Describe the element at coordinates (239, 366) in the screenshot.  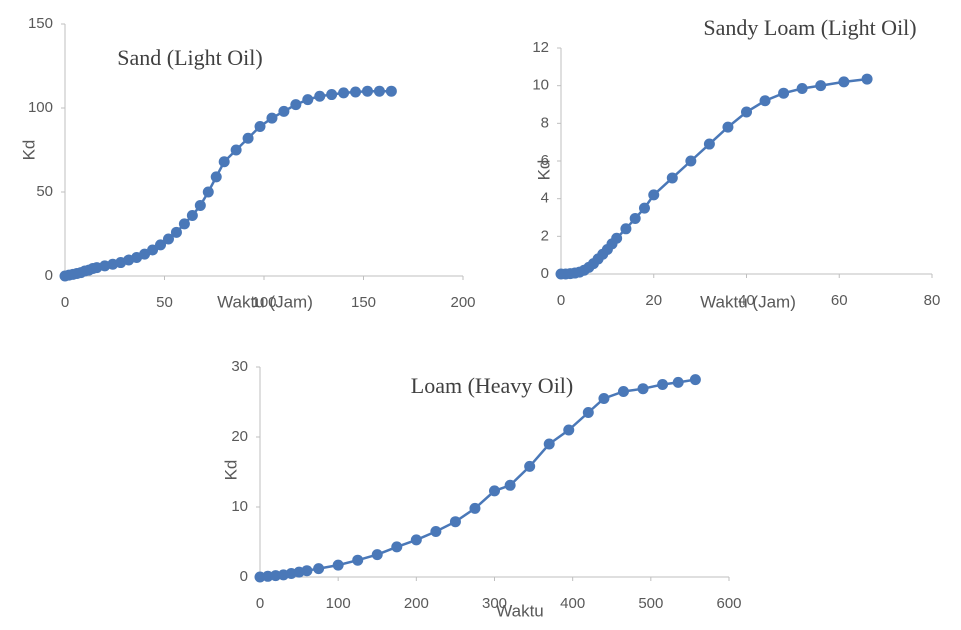
I see `y-tick-label: 30` at that location.